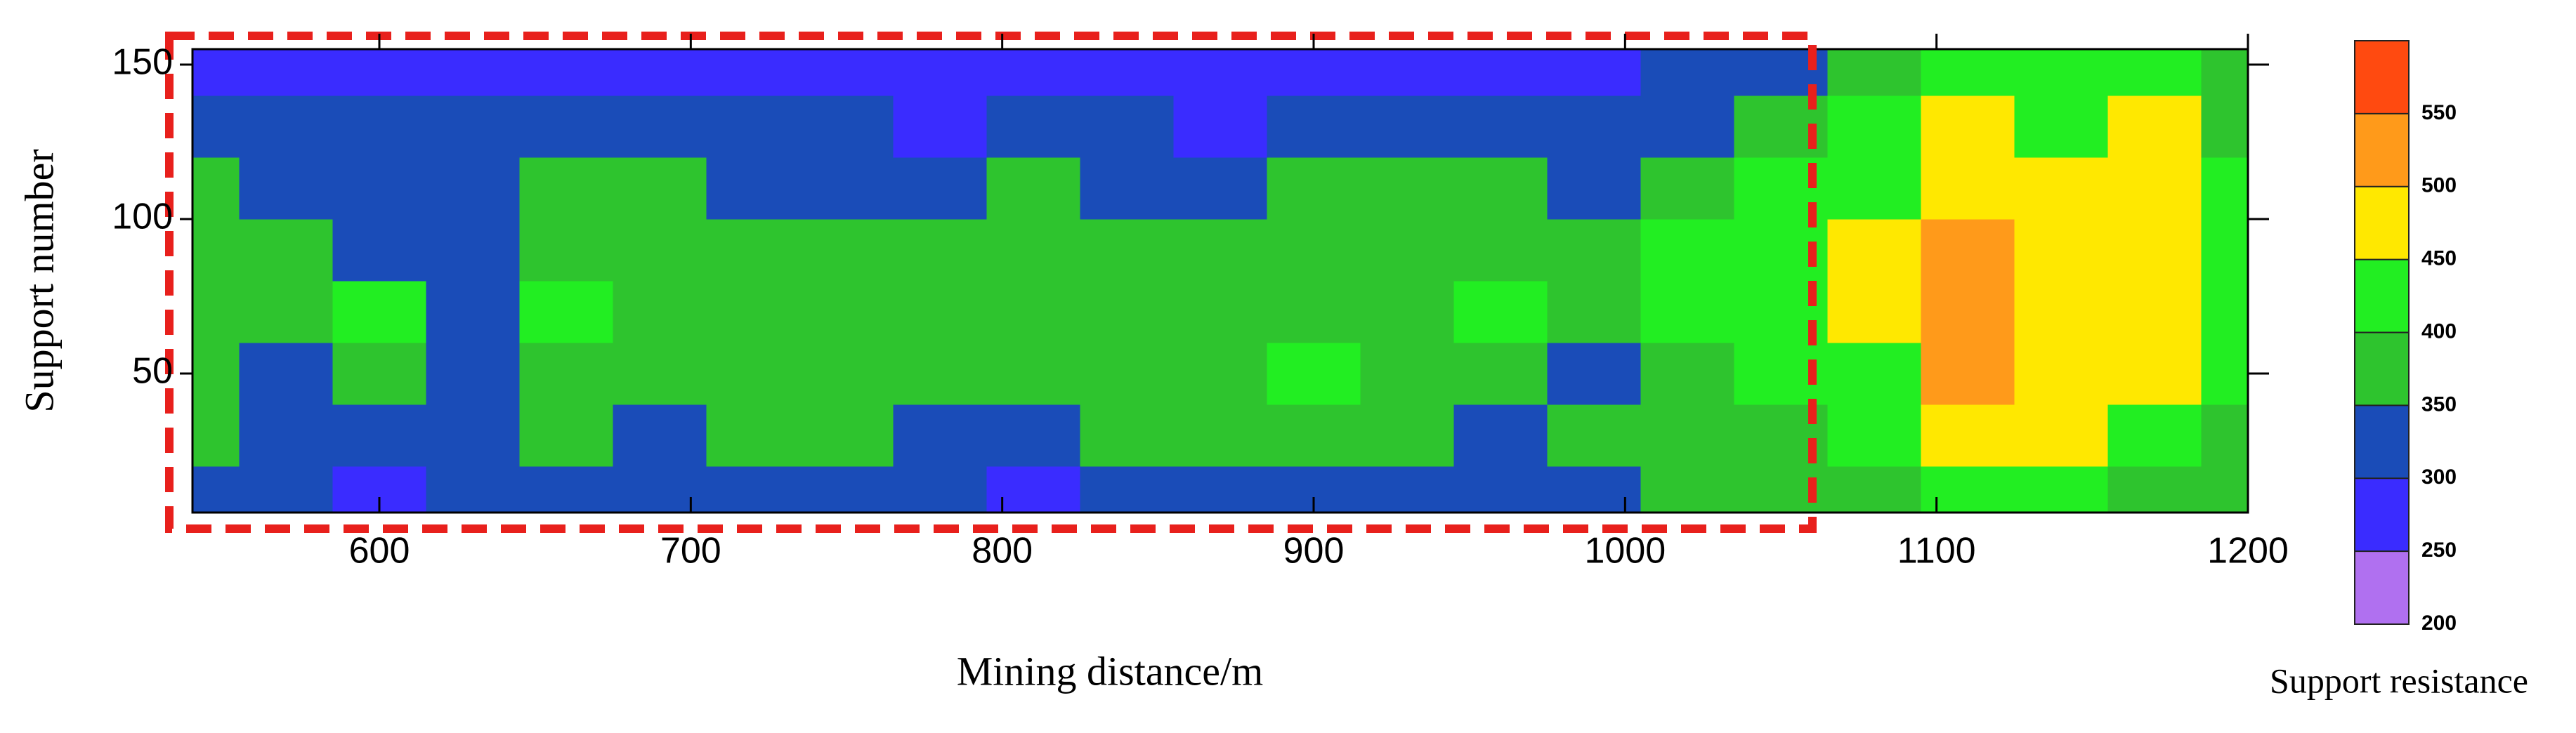 Image resolution: width=2576 pixels, height=733 pixels. What do you see at coordinates (2439, 258) in the screenshot?
I see `colorbar-tick-label: 450` at bounding box center [2439, 258].